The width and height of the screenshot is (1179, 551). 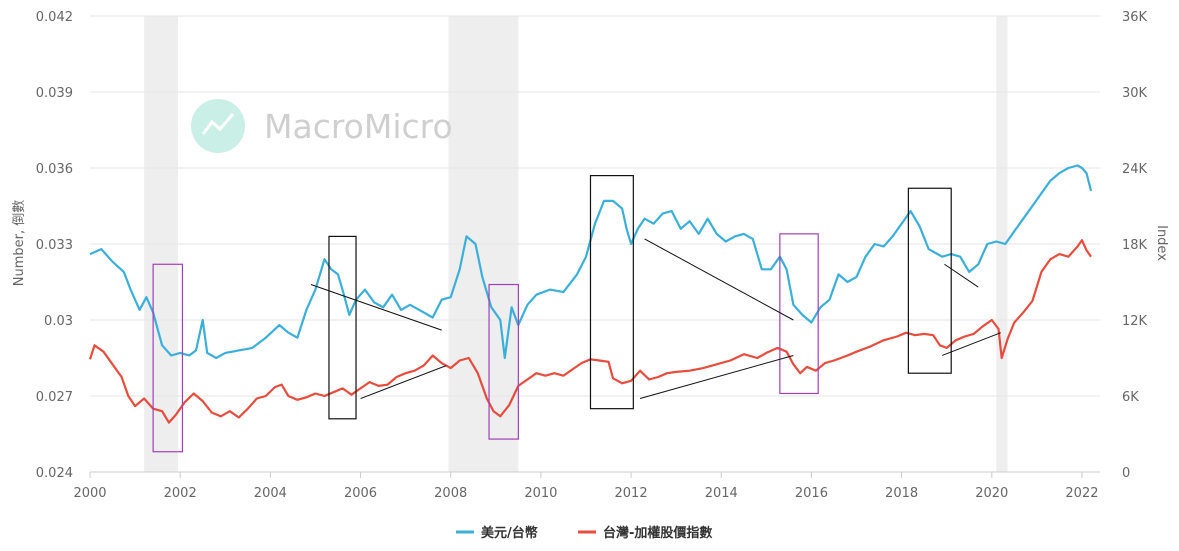 I want to click on y-left-tick-0: 0.024, so click(x=54, y=473).